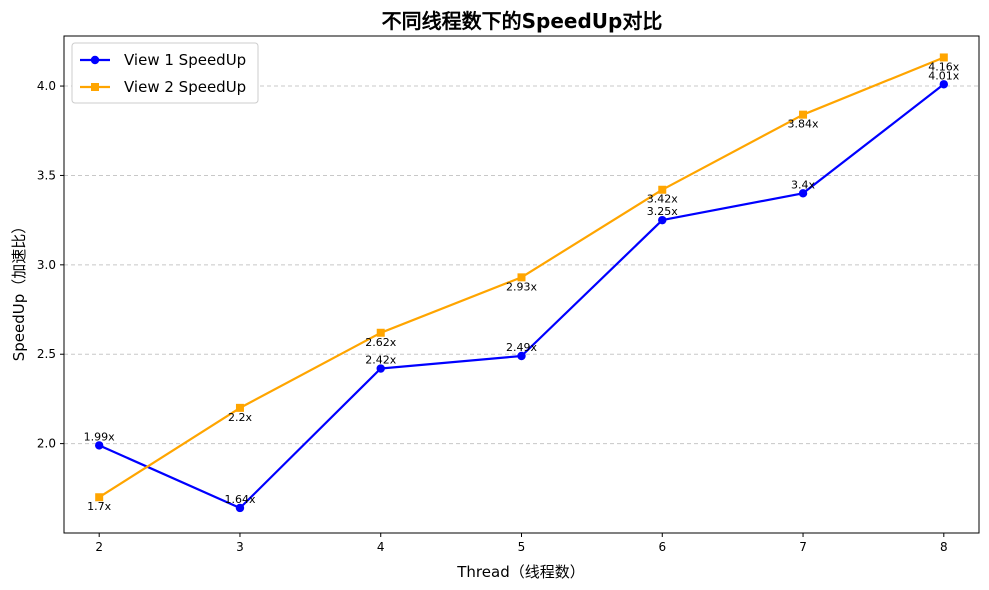 This screenshot has width=989, height=590. I want to click on x-tick-label: 6, so click(662, 547).